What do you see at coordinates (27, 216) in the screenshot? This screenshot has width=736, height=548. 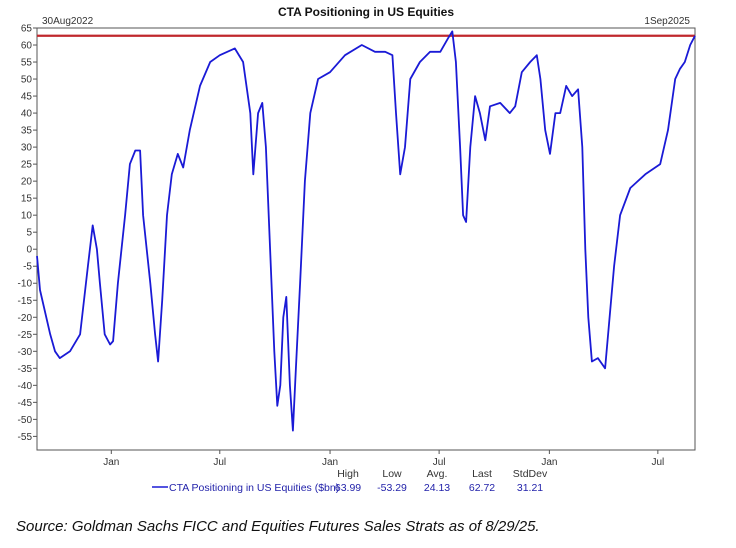 I see `y-tick-label: 10` at bounding box center [27, 216].